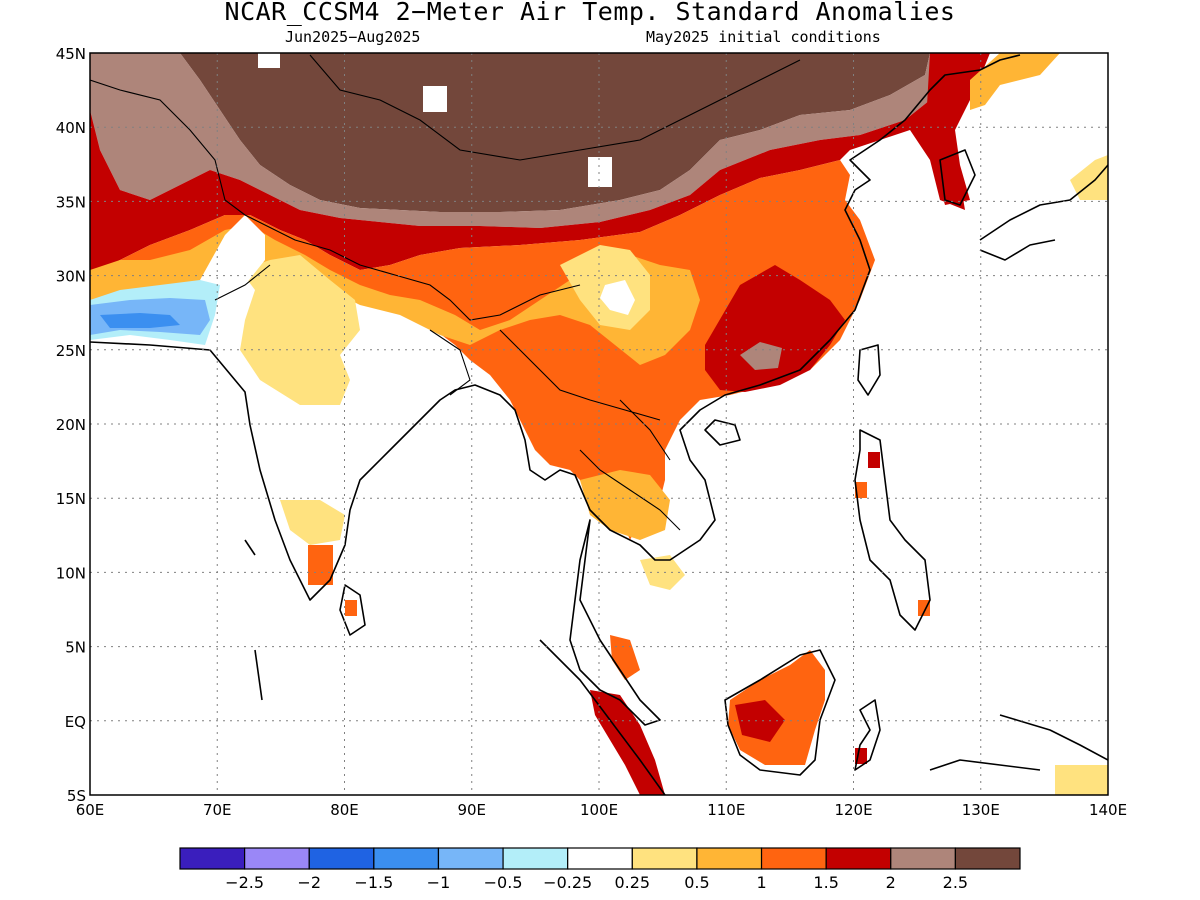 The width and height of the screenshot is (1200, 900). Describe the element at coordinates (874, 460) in the screenshot. I see `anomaly-cell-philippines-north` at that location.